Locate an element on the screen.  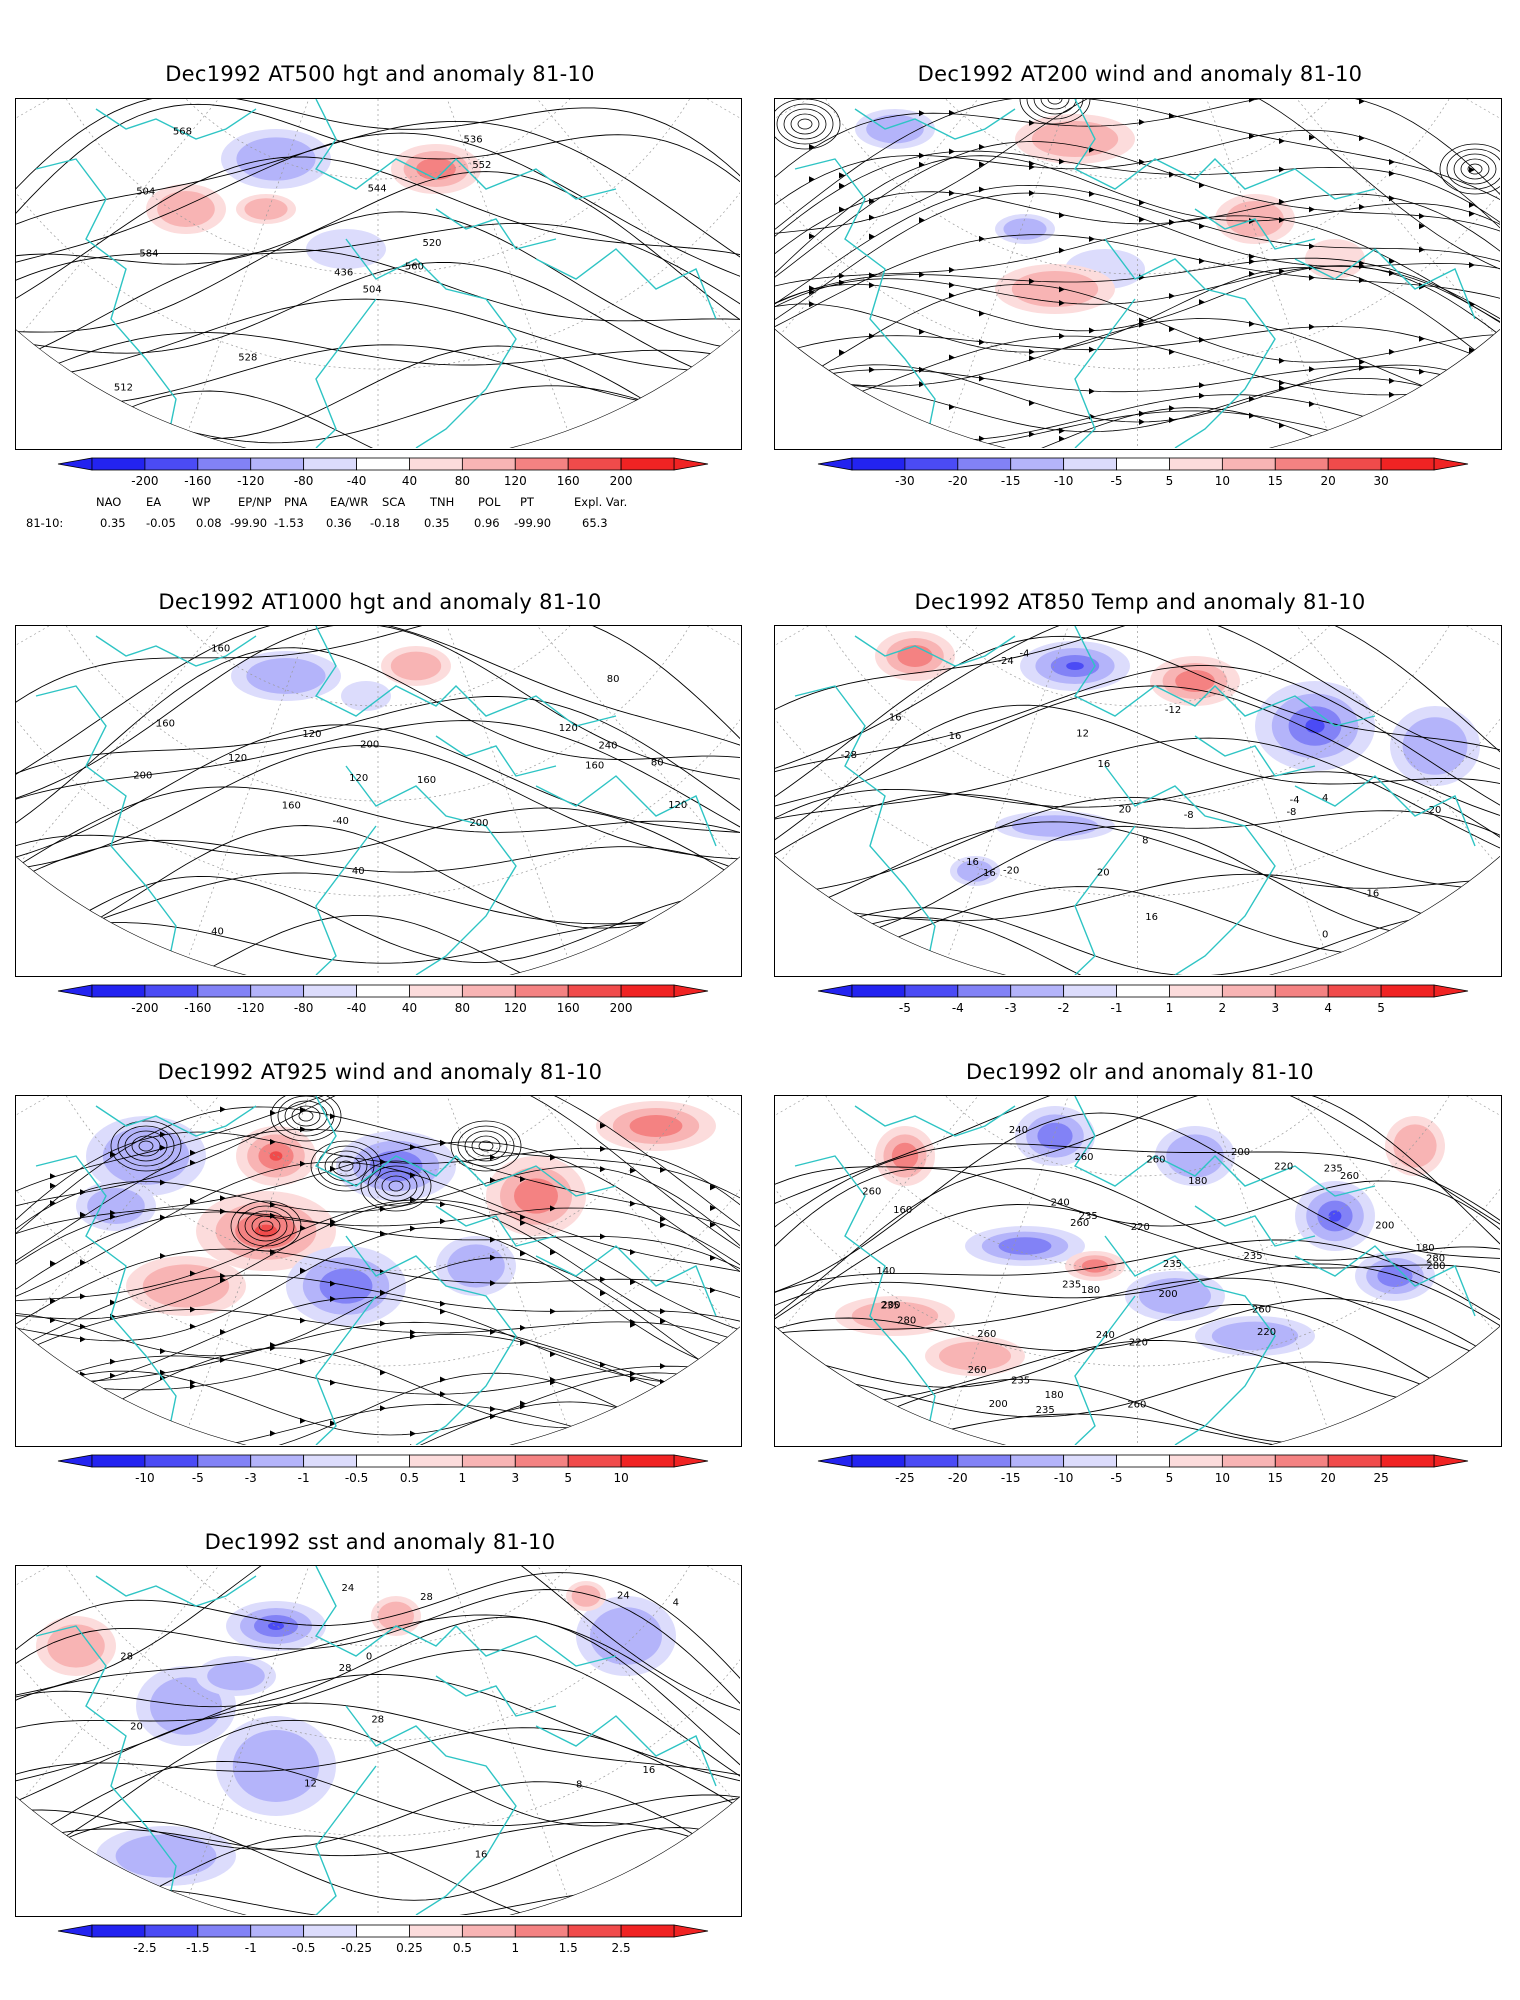
contour-label: 576 is located at coordinates (643, 416).